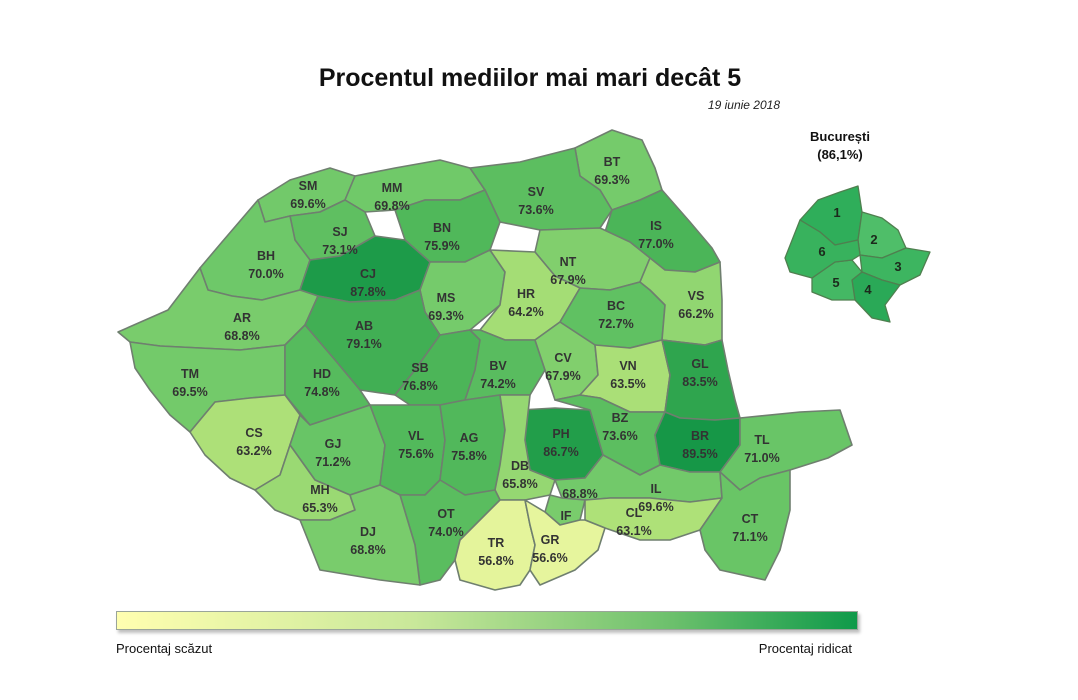 This screenshot has height=700, width=1078. Describe the element at coordinates (367, 550) in the screenshot. I see `county-value-dj: 68.8%` at that location.